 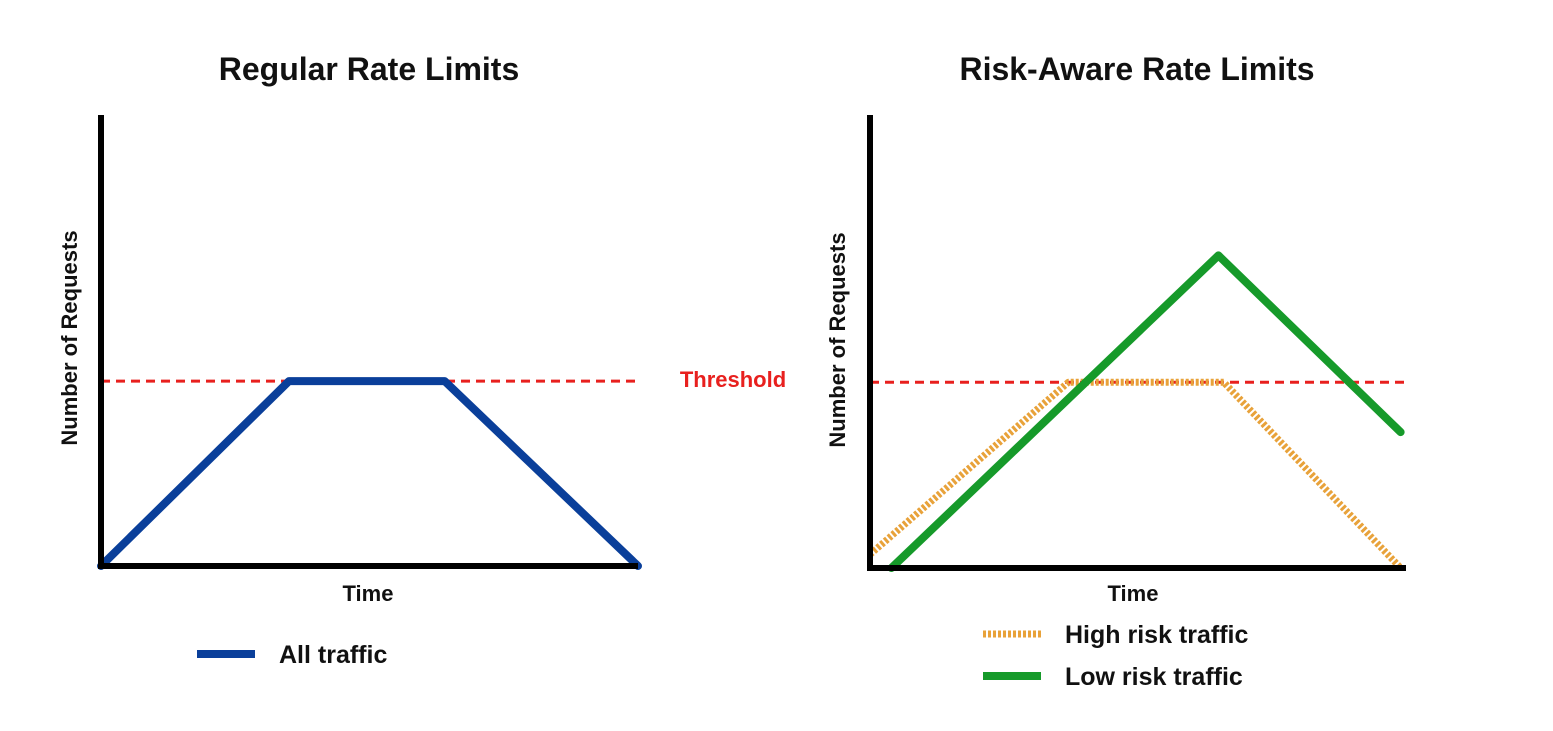 I want to click on legend-label-1: High risk traffic, so click(x=1156, y=635).